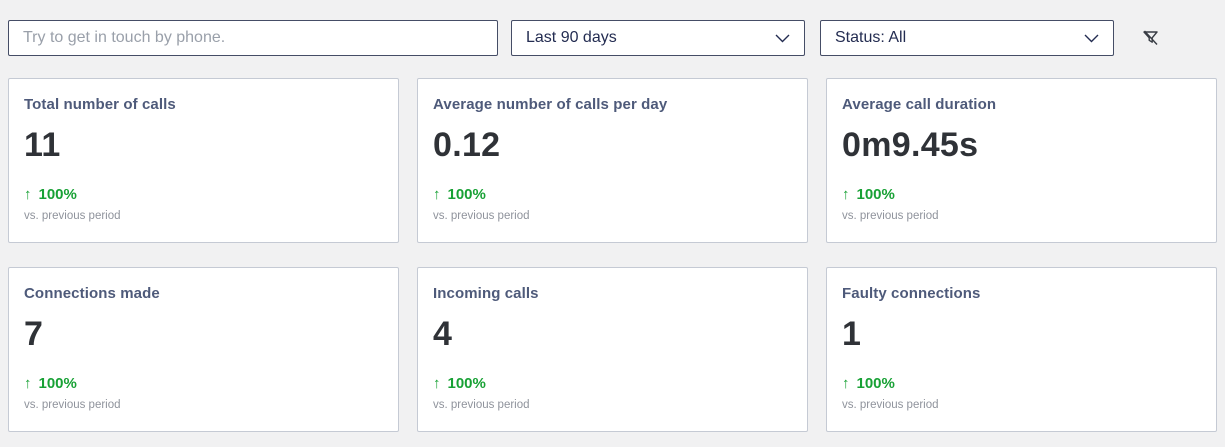  What do you see at coordinates (42, 145) in the screenshot?
I see `stat-card-value: 11` at bounding box center [42, 145].